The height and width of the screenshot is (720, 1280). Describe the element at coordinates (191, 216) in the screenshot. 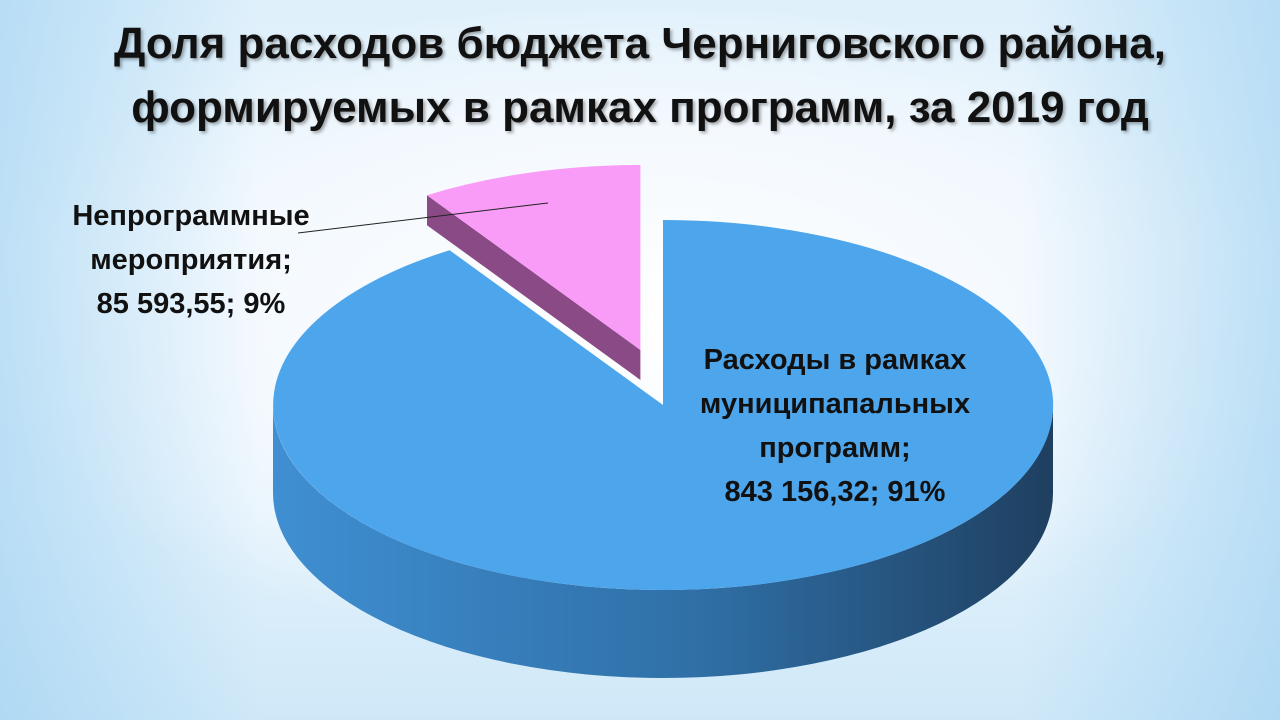

I see `slice-label-non-program-line-1: Непрограммные` at that location.